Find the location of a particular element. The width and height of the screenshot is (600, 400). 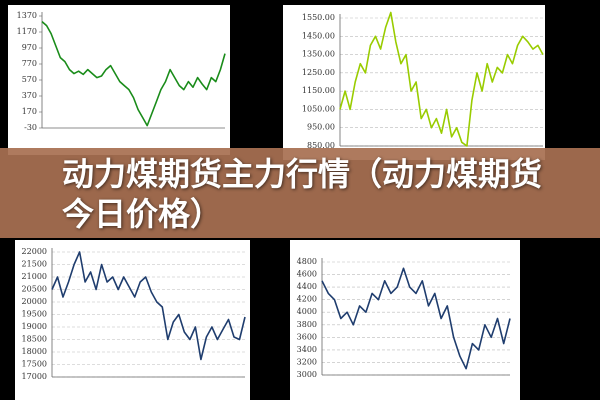

y-tick-label: 3800 is located at coordinates (307, 324).